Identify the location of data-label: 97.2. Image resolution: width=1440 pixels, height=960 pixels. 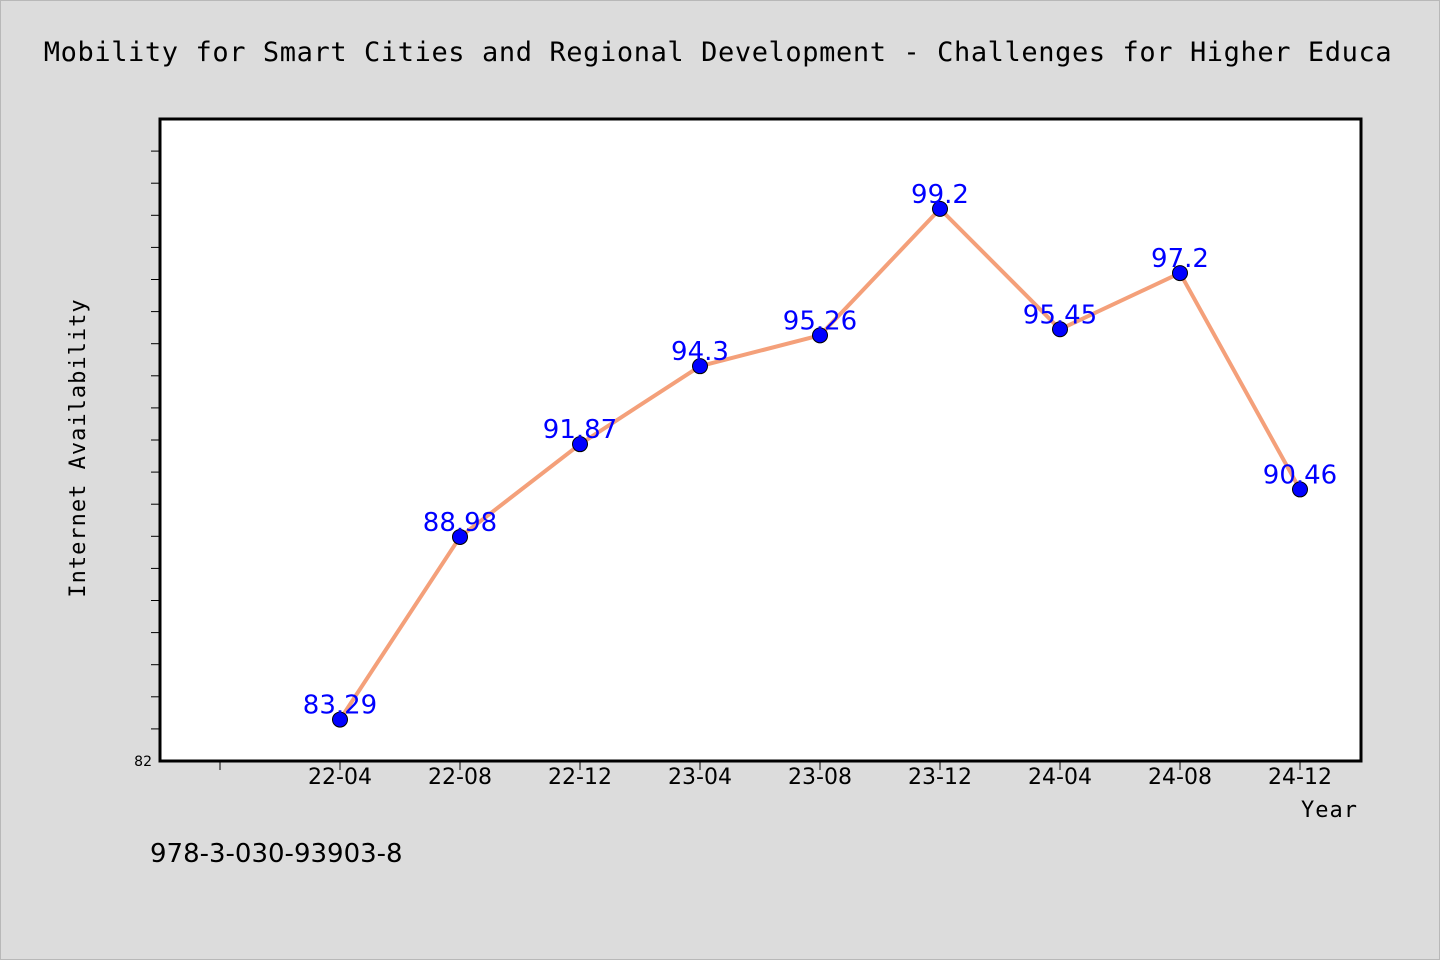
(1180, 259).